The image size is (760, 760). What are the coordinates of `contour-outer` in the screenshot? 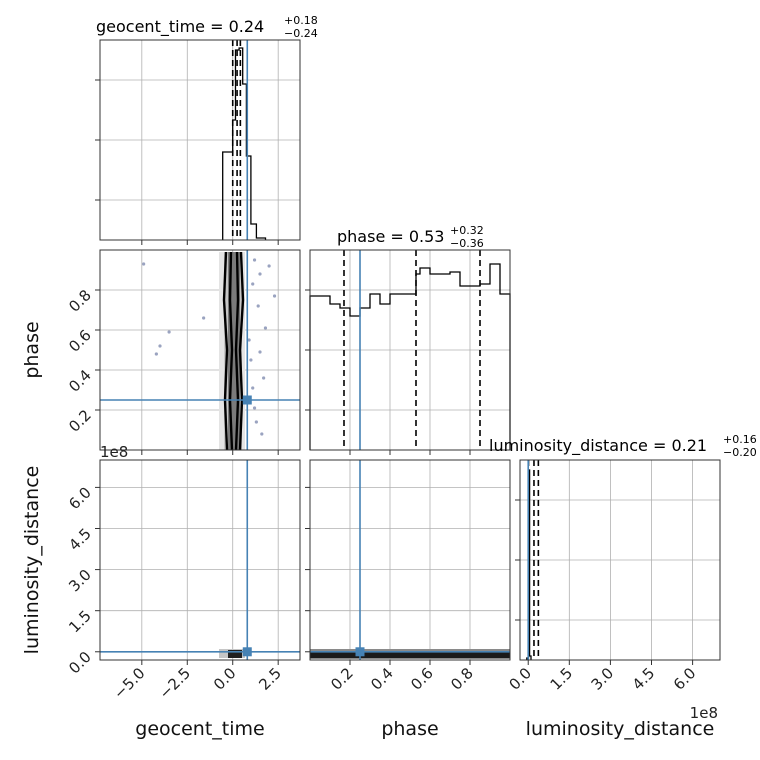 It's located at (233, 351).